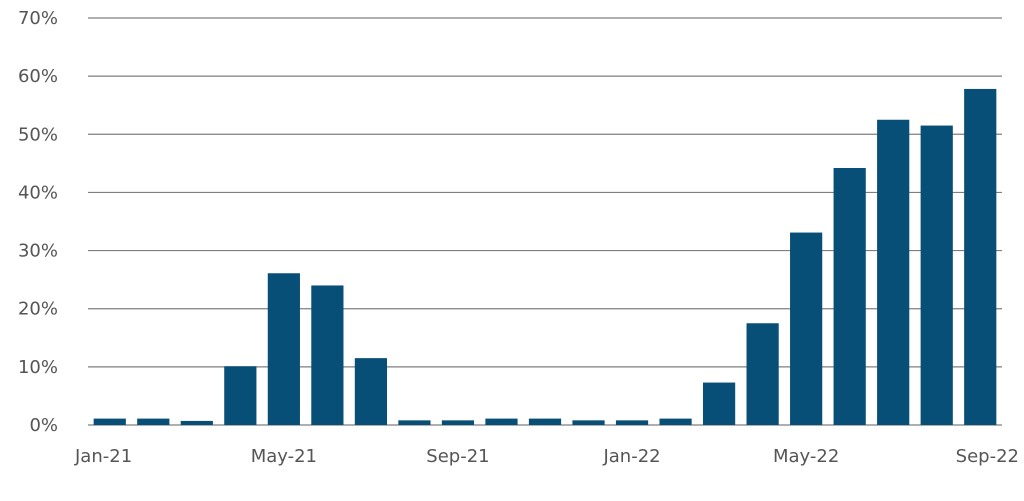 Image resolution: width=1024 pixels, height=501 pixels. Describe the element at coordinates (806, 456) in the screenshot. I see `x-tick-label: May-22` at that location.